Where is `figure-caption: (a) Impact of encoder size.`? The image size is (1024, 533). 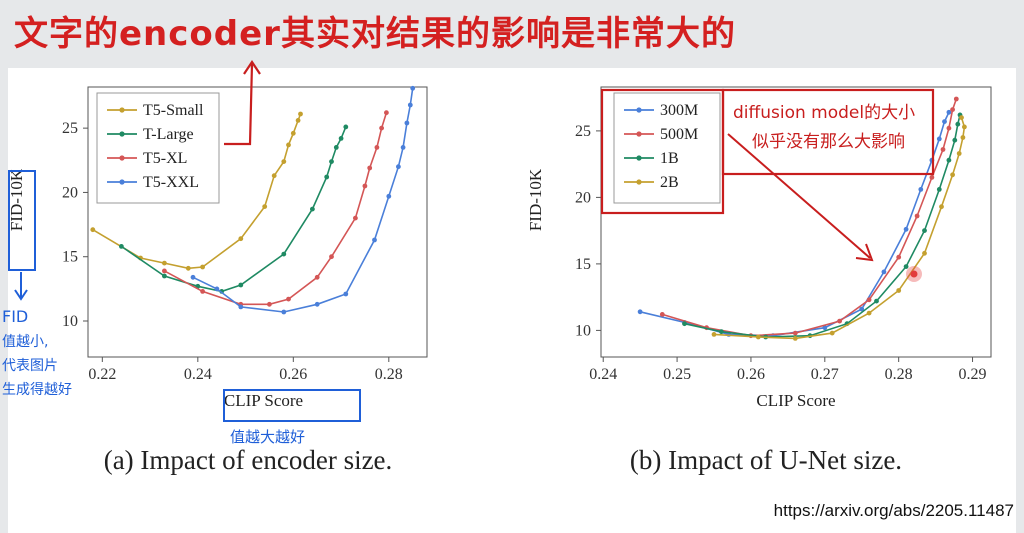 figure-caption: (a) Impact of encoder size. is located at coordinates (248, 460).